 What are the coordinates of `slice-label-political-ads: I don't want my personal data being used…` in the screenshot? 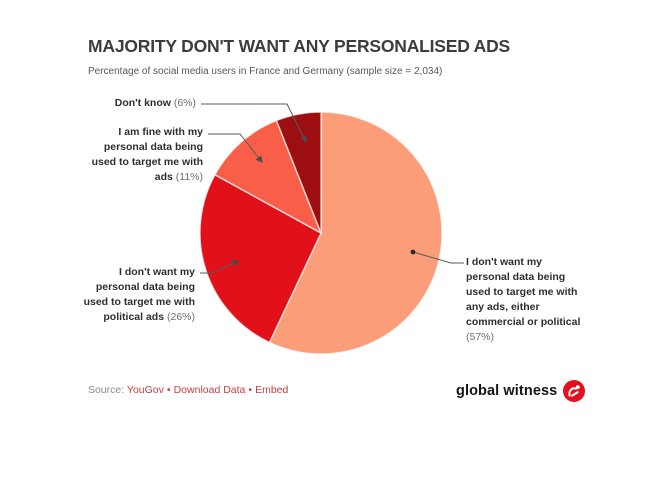 It's located at (139, 295).